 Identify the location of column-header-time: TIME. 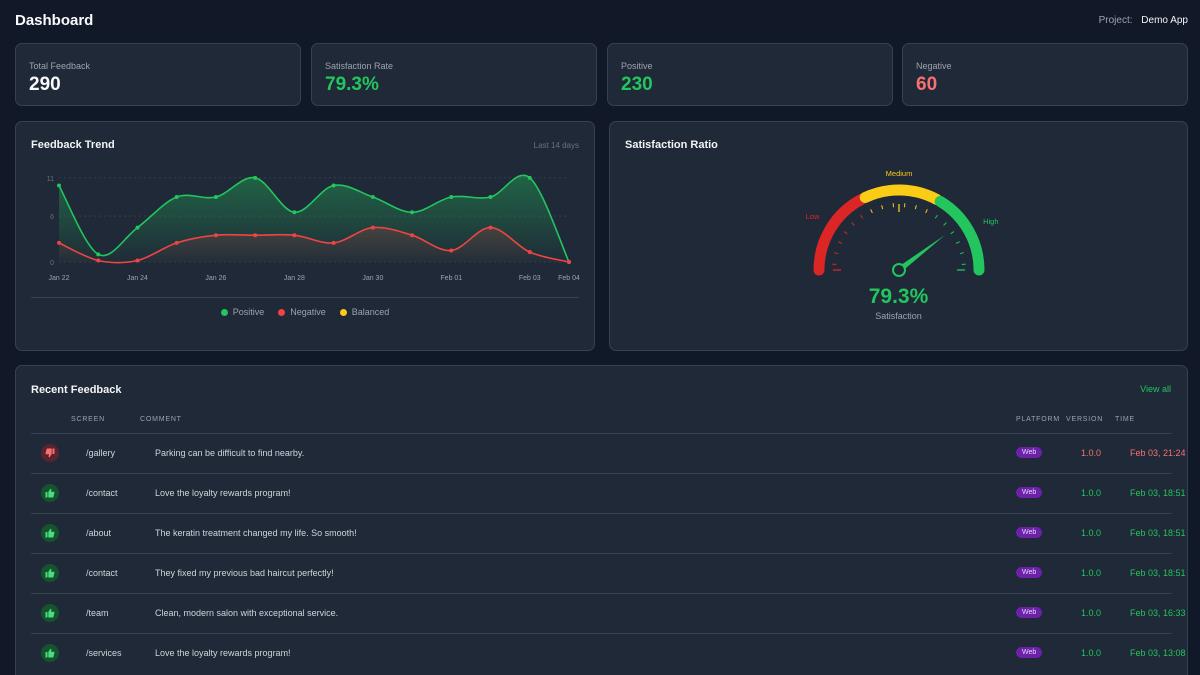
(1125, 419).